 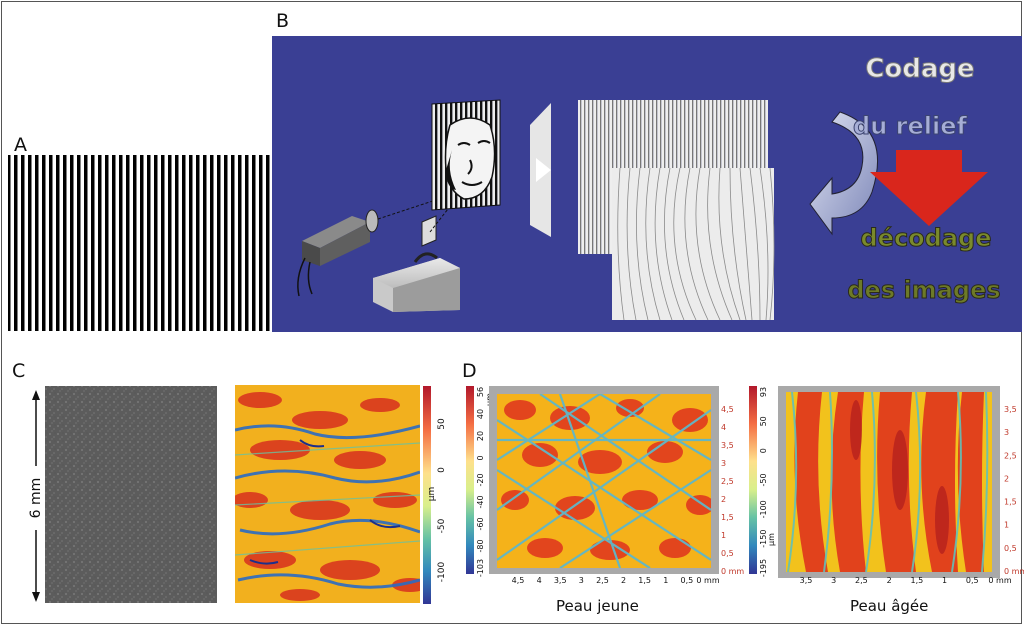 What do you see at coordinates (518, 580) in the screenshot?
I see `young-x-tick-0: 4,5` at bounding box center [518, 580].